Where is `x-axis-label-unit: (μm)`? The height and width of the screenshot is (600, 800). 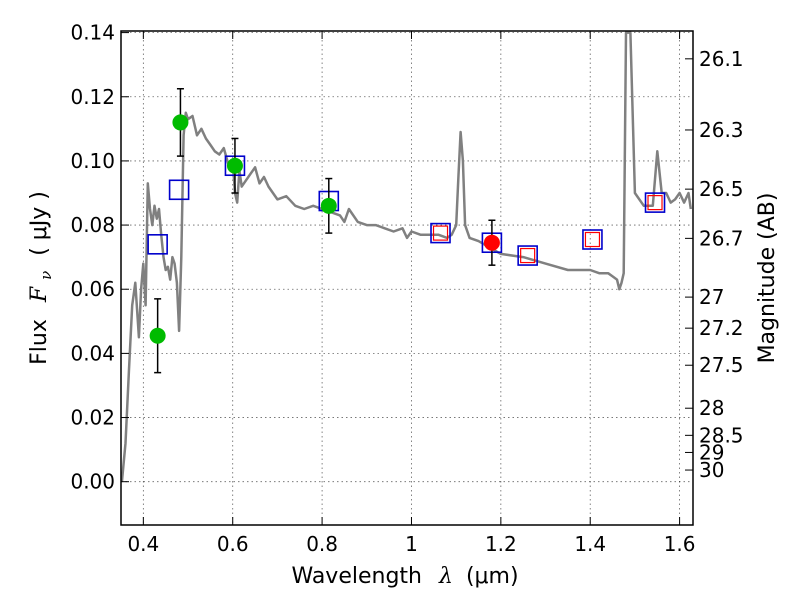
x-axis-label-unit: (μm) is located at coordinates (492, 576).